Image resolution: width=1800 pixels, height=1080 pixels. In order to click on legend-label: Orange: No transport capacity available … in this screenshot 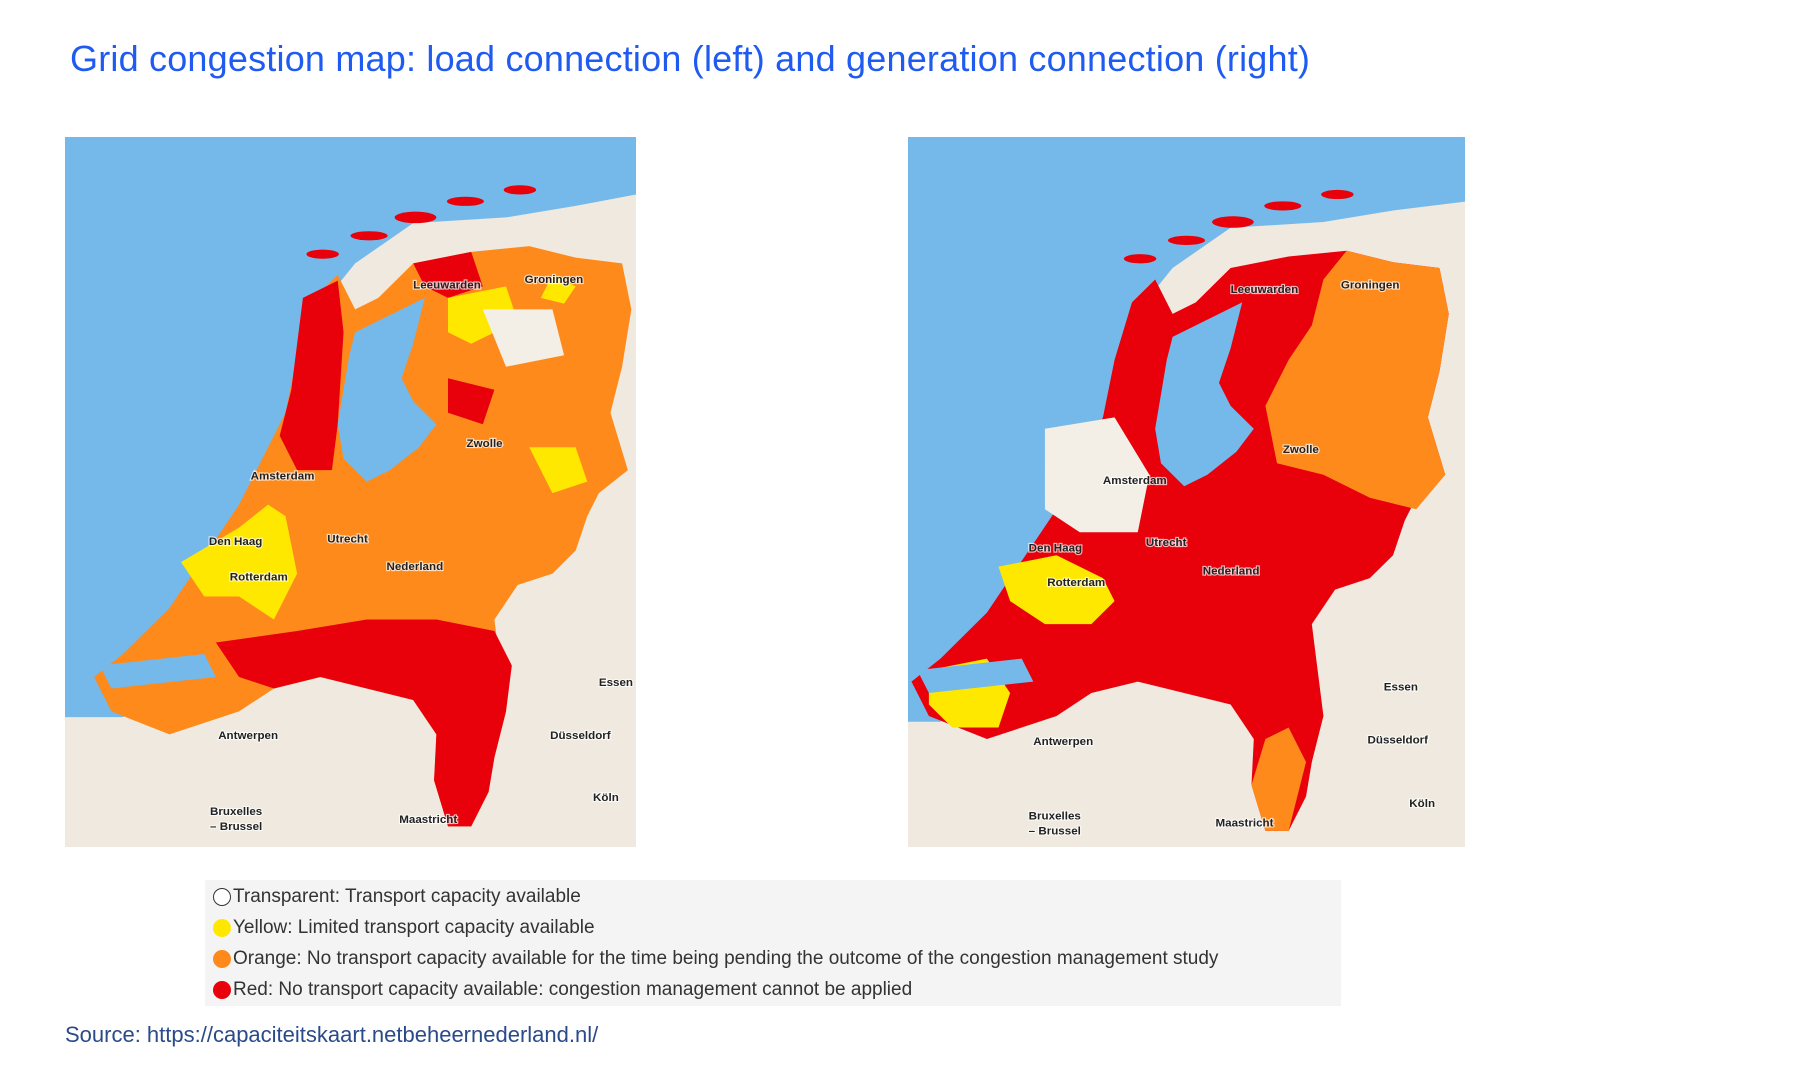, I will do `click(726, 958)`.